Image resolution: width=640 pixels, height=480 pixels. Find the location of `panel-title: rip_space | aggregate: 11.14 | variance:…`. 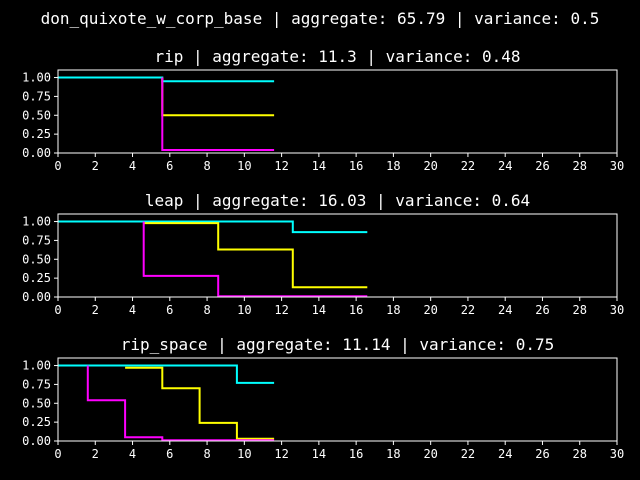

panel-title: rip_space | aggregate: 11.14 | variance:… is located at coordinates (337, 344).